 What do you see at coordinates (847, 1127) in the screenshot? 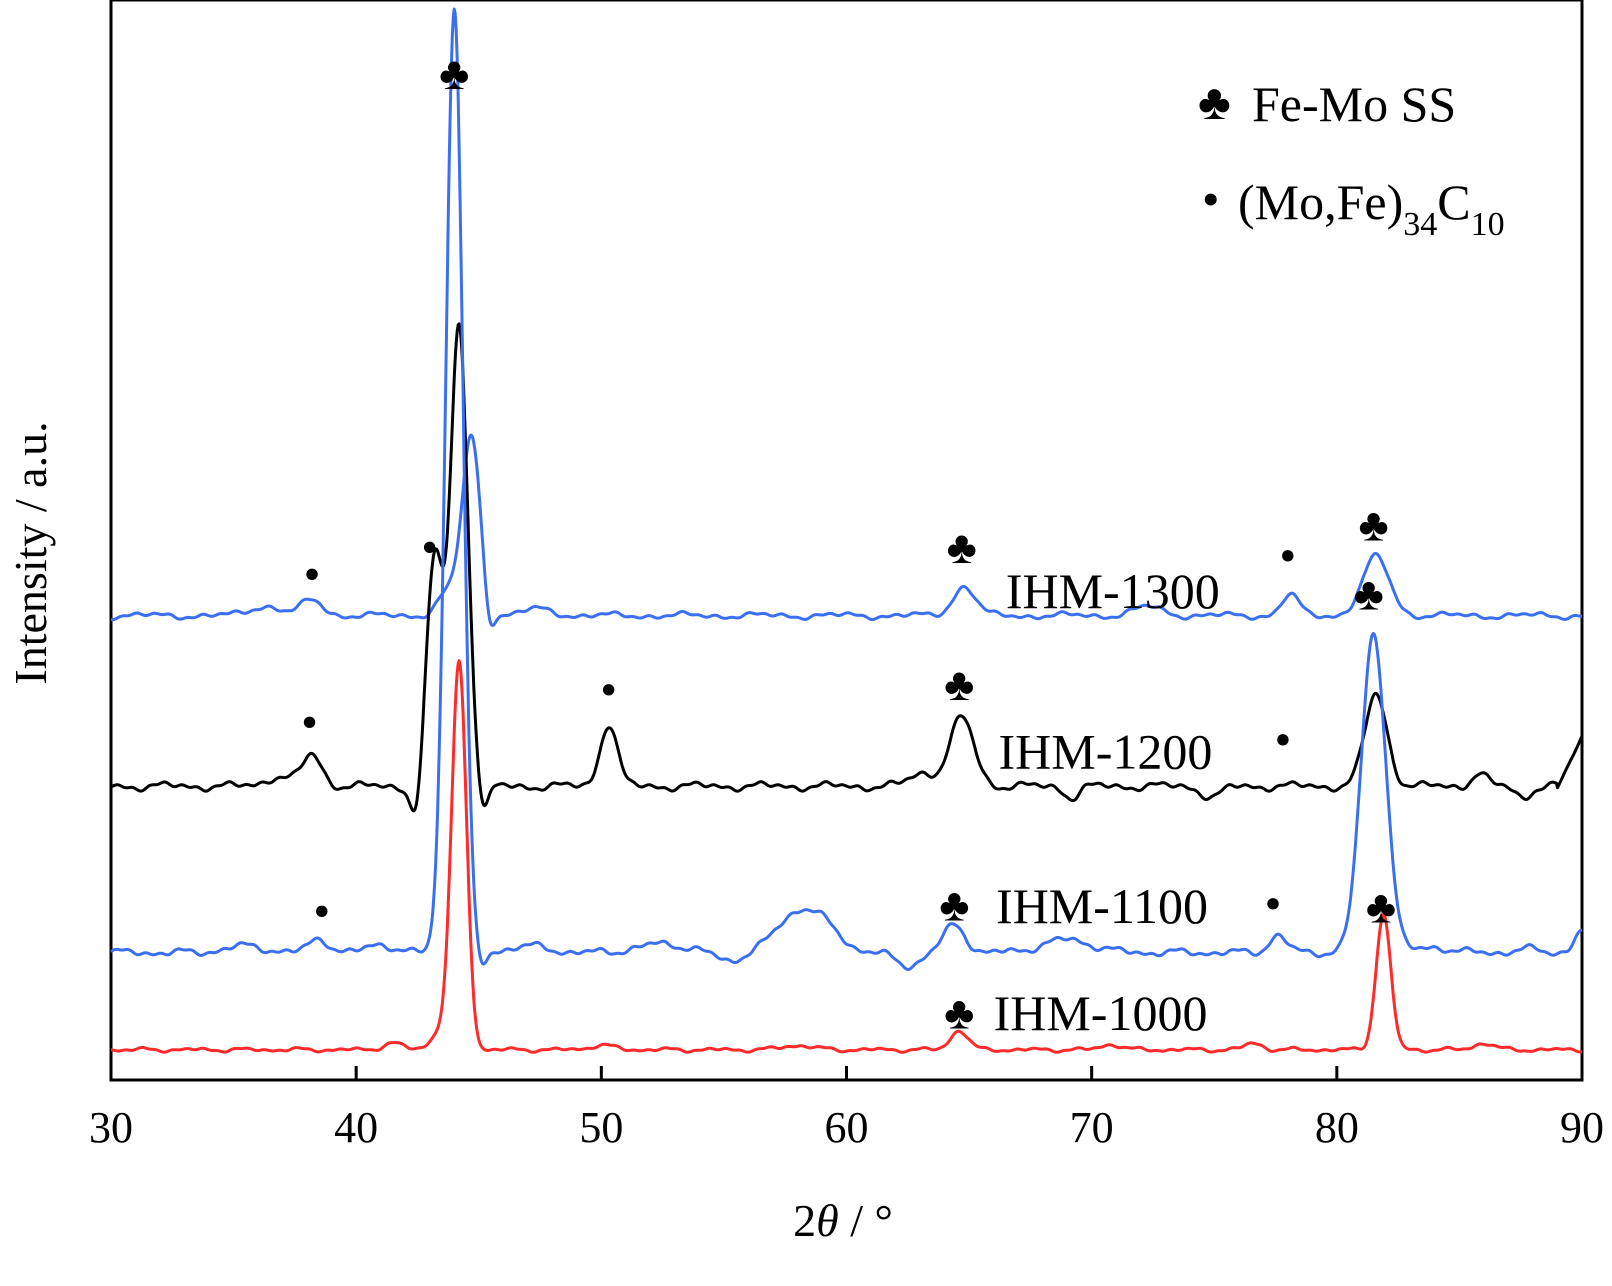
I see `x-tick-label: 60` at bounding box center [847, 1127].